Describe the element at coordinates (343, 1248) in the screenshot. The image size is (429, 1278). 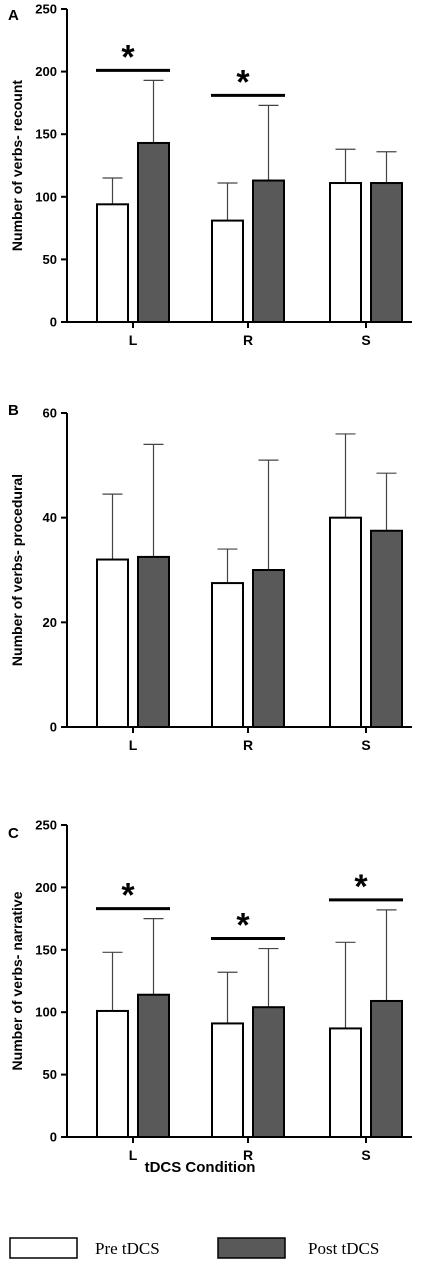
I see `legend-label-post: Post tDCS` at that location.